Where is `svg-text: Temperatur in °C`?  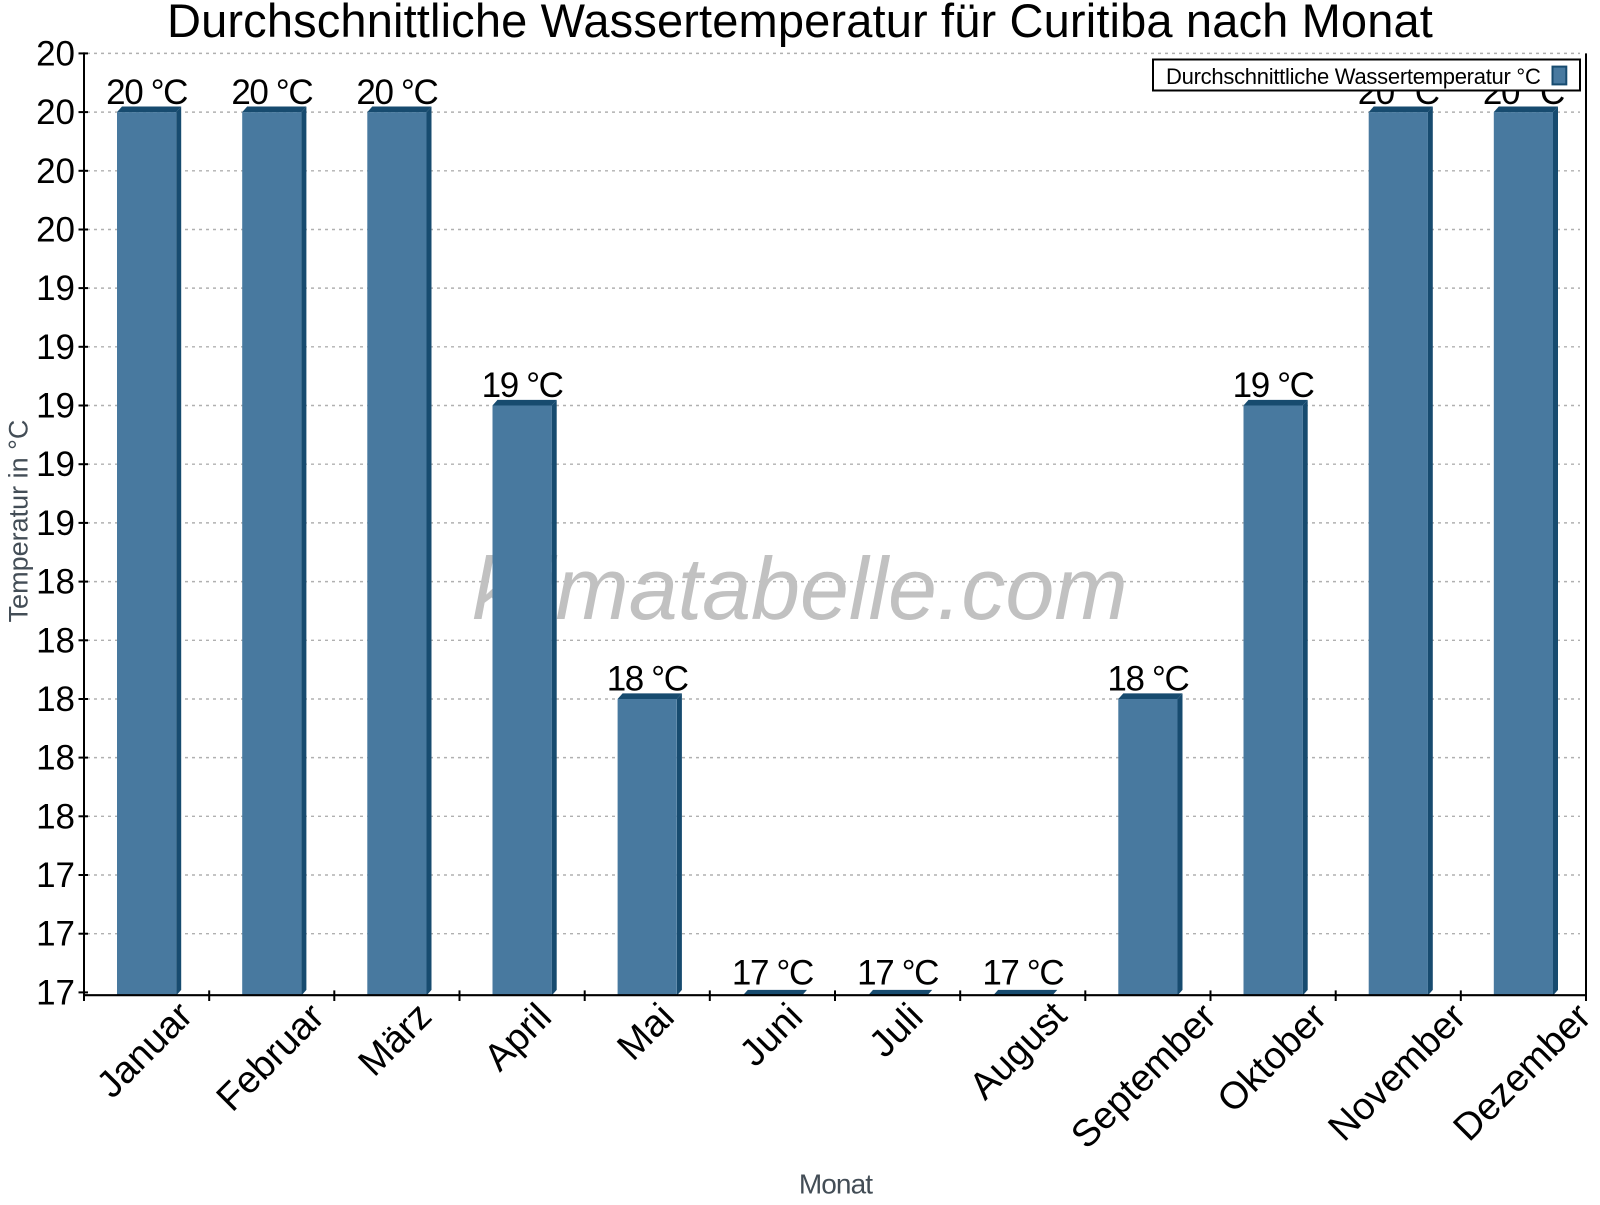 svg-text: Temperatur in °C is located at coordinates (19, 521).